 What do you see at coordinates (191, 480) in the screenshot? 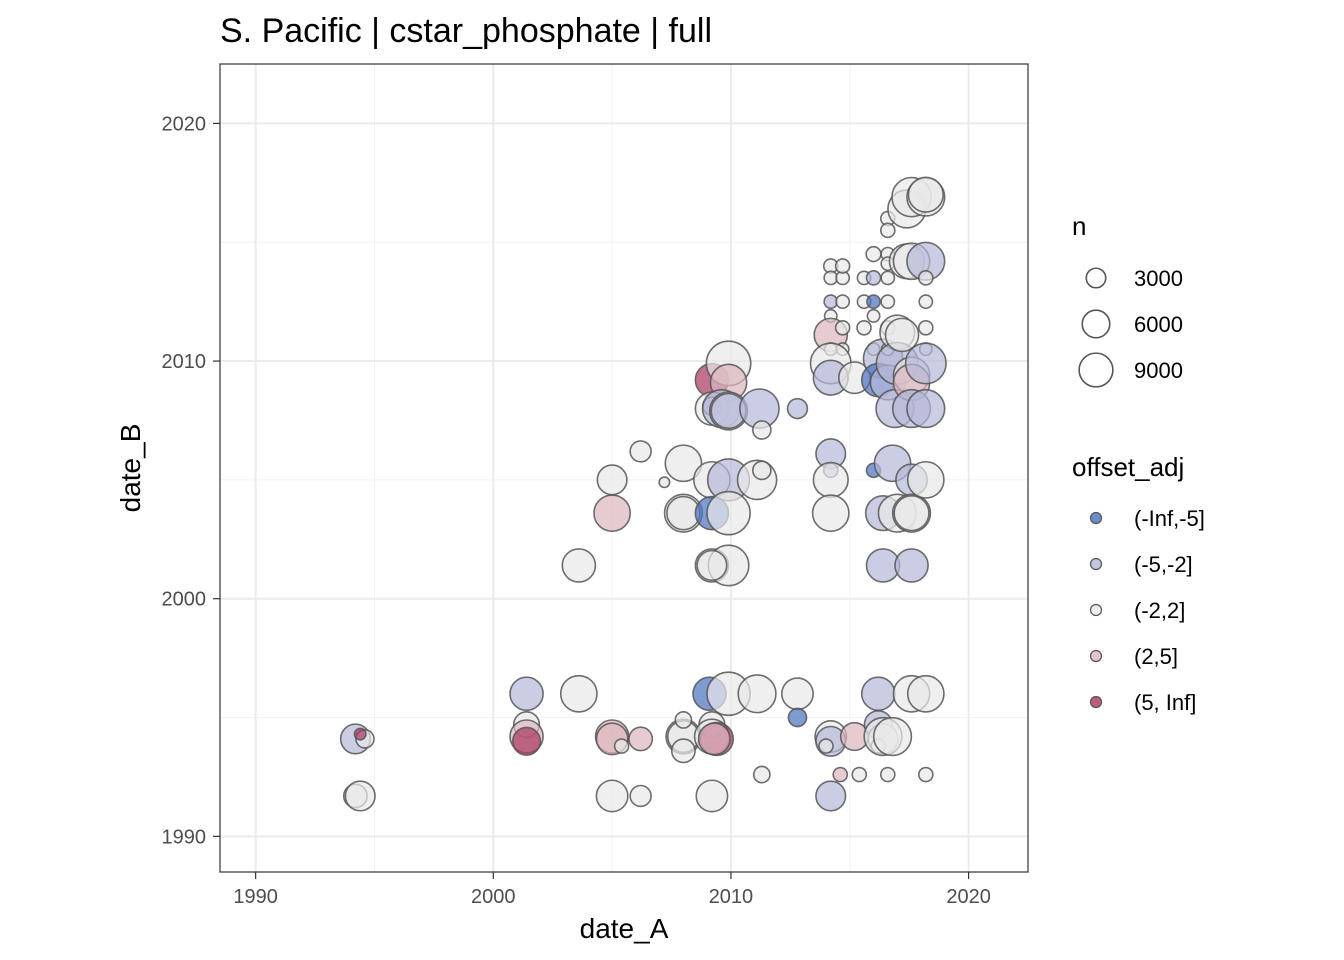
I see `y-axis: 1990 2000 2010 2020` at bounding box center [191, 480].